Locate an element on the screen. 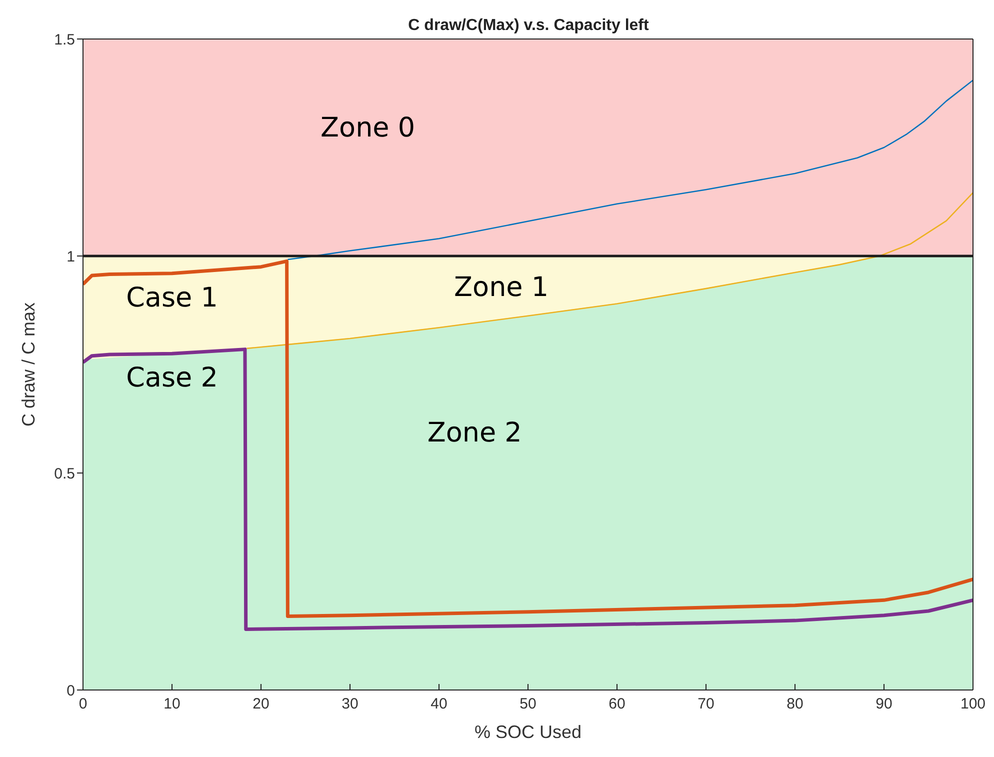 The height and width of the screenshot is (757, 994). series-label: Case 2 is located at coordinates (172, 378).